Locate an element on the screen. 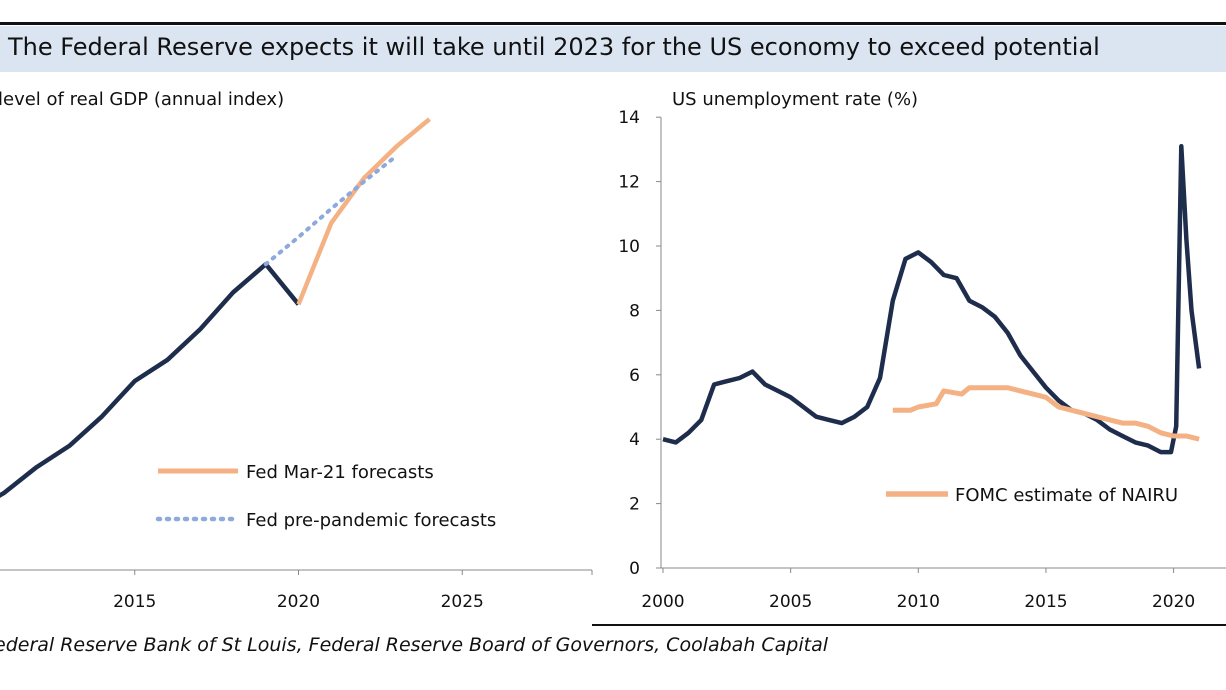 This screenshot has width=1226, height=690. ur-legend-label: FOMC estimate of NAIRU is located at coordinates (1066, 495).